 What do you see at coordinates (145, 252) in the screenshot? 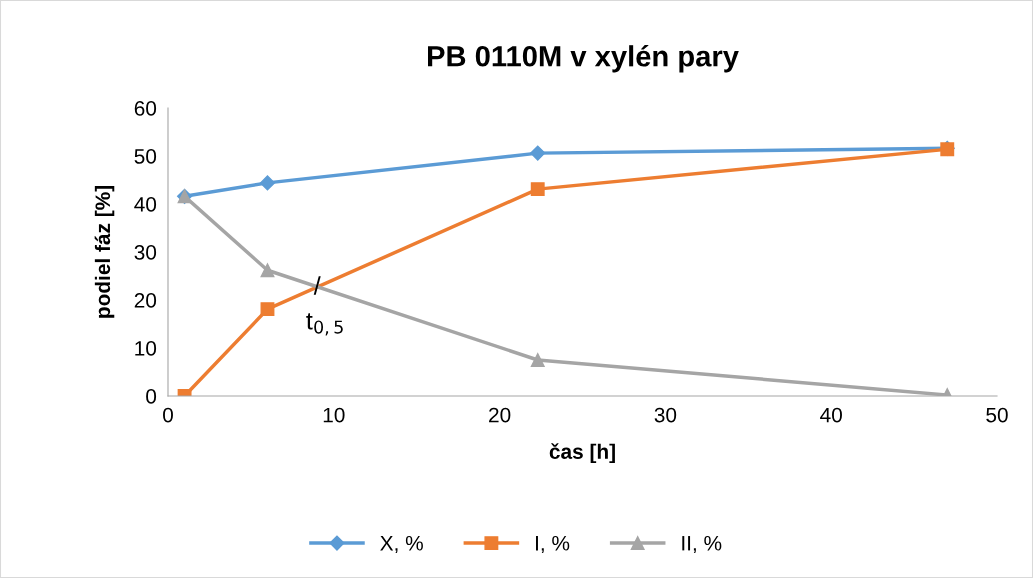
I see `y-tick-label: 30` at bounding box center [145, 252].